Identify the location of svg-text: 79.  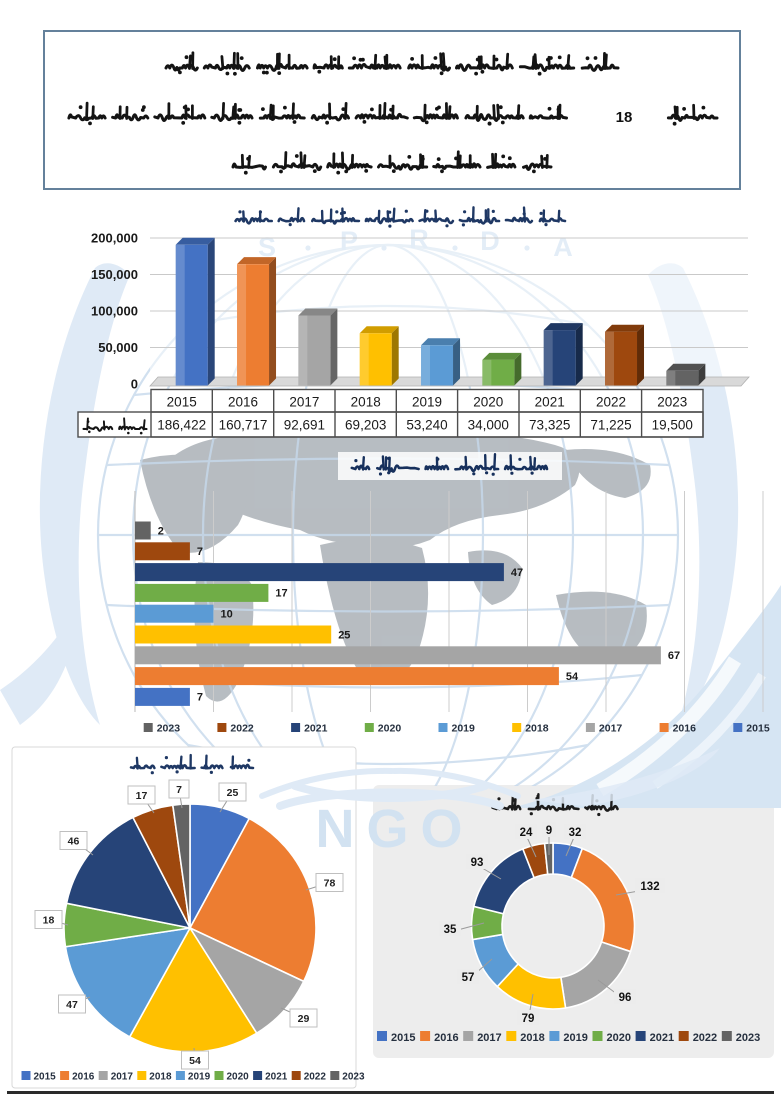
(528, 1019).